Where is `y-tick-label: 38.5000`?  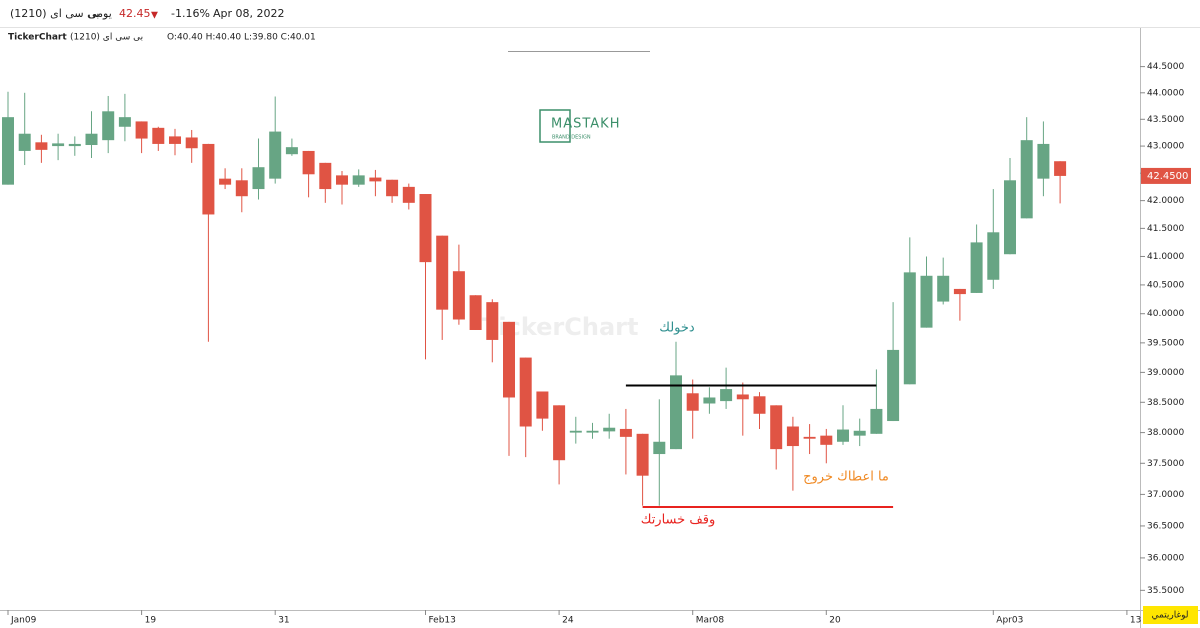 y-tick-label: 38.5000 is located at coordinates (1165, 403).